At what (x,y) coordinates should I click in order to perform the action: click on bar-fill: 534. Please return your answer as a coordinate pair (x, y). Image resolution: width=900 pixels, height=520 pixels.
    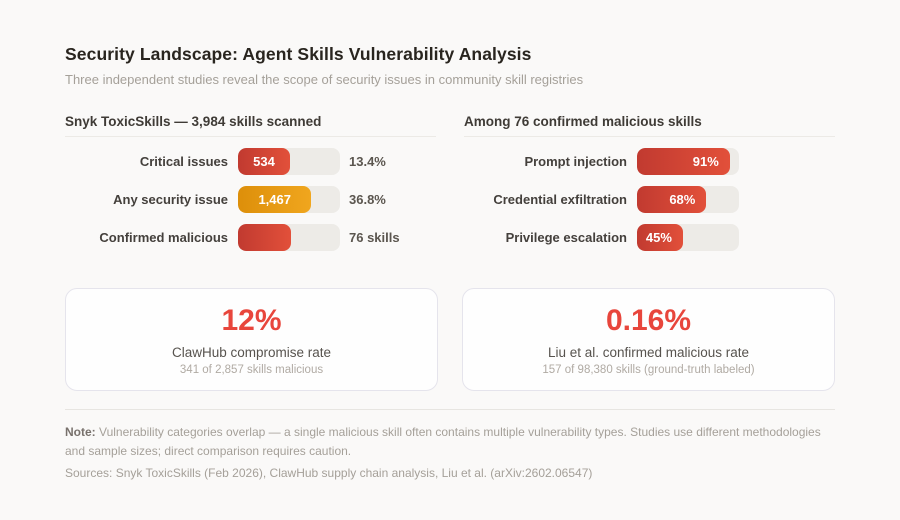
    Looking at the image, I should click on (264, 161).